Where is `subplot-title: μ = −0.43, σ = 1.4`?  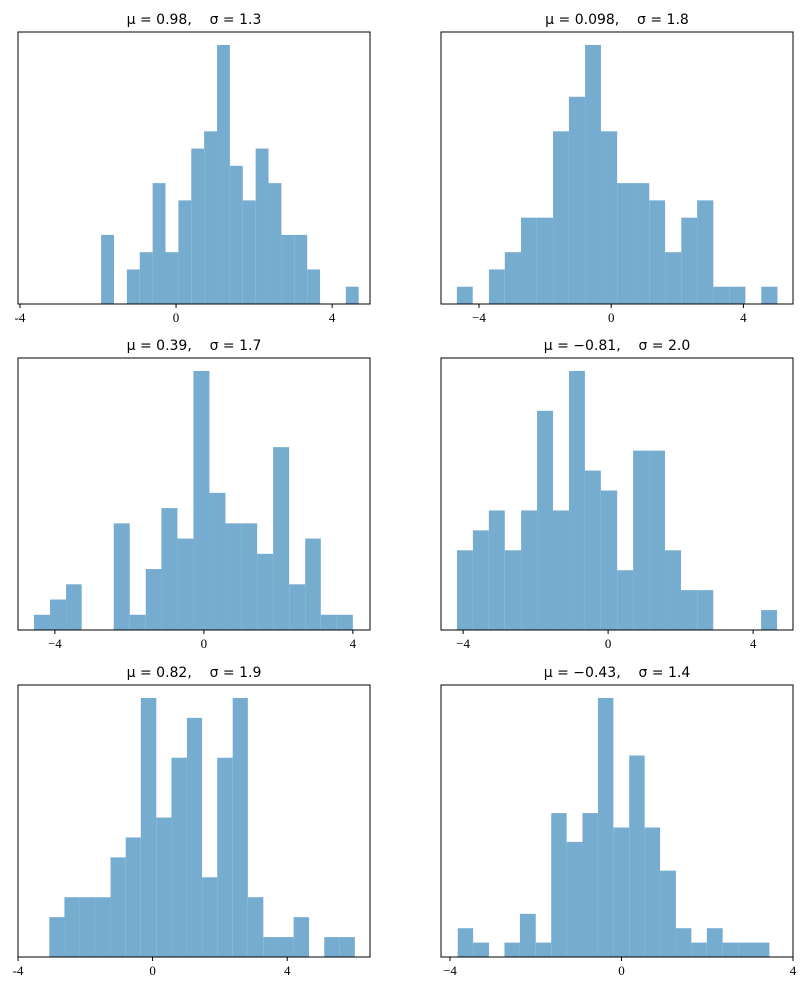 subplot-title: μ = −0.43, σ = 1.4 is located at coordinates (617, 673).